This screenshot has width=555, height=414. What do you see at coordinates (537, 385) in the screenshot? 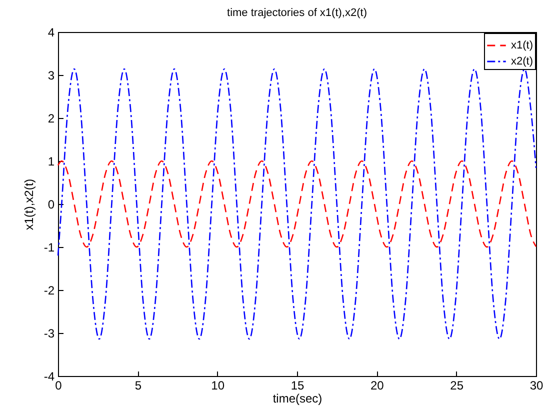
I see `x-tick-label: 30` at bounding box center [537, 385].